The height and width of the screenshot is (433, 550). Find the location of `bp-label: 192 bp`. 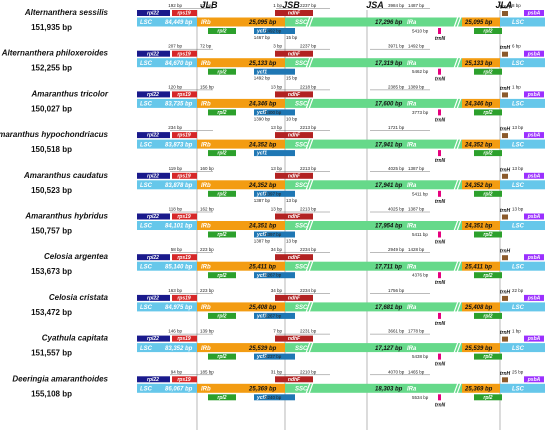

bp-label: 192 bp is located at coordinates (175, 5).